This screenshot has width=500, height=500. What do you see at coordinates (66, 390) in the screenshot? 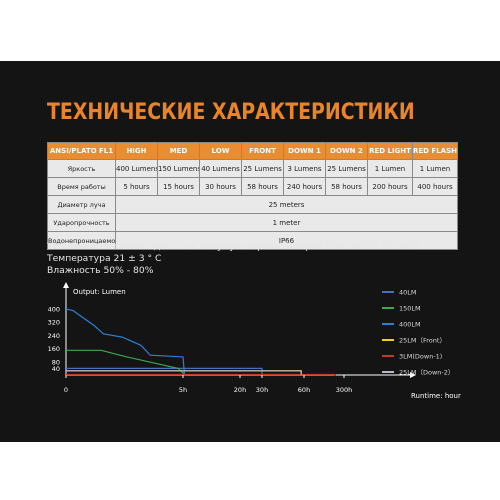
I see `x-tick-label: 0` at bounding box center [66, 390].